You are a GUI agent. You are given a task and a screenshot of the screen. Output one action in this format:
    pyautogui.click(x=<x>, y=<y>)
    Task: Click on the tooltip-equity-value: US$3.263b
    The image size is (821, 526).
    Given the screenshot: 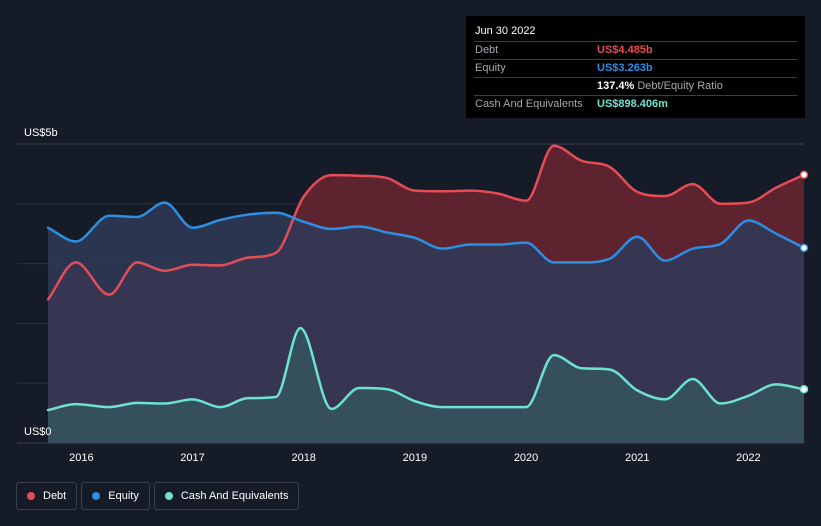 What is the action you would take?
    pyautogui.click(x=625, y=68)
    